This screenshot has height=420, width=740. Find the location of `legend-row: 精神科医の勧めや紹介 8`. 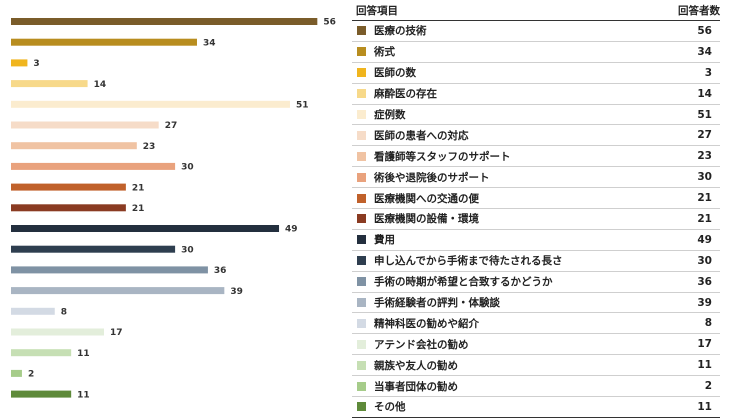

legend-row: 精神科医の勧めや紹介 8 is located at coordinates (536, 324).